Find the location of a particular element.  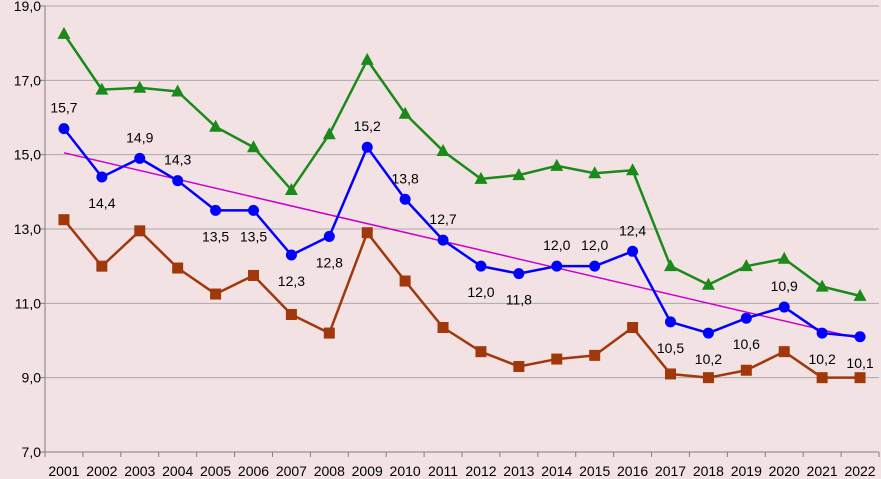

x-tick-label: 2002 is located at coordinates (101, 471).